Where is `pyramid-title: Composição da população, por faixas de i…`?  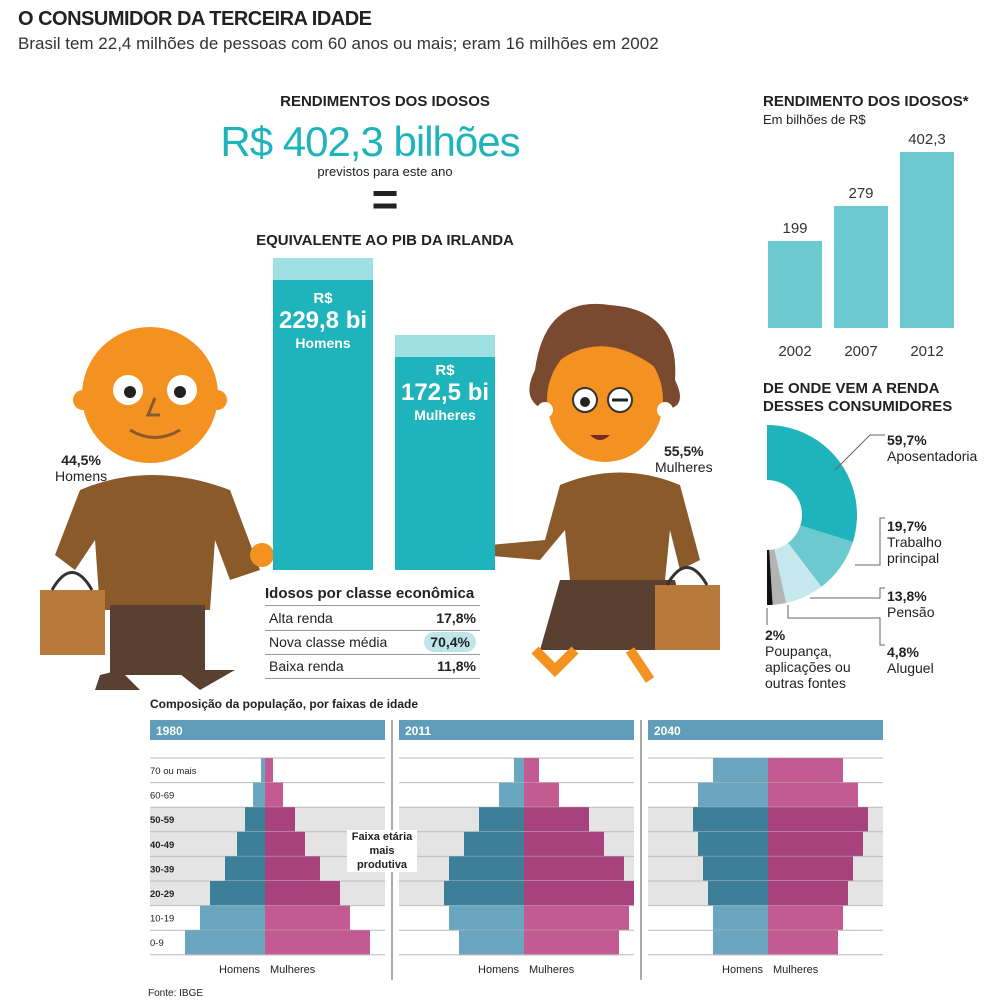 pyramid-title: Composição da população, por faixas de i… is located at coordinates (284, 704).